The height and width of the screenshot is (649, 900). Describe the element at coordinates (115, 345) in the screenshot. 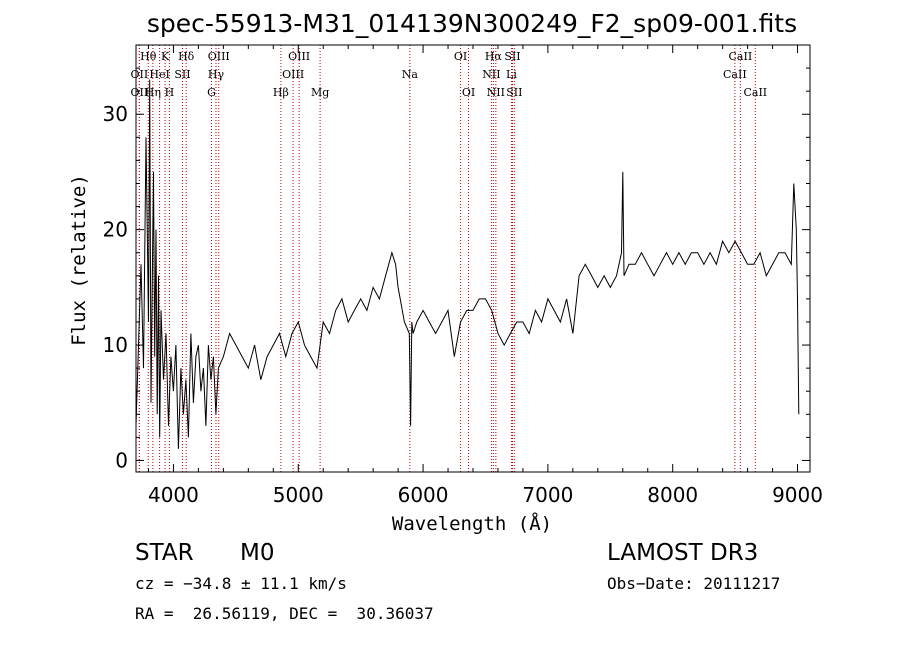

I see `y-tick-label: 10` at that location.